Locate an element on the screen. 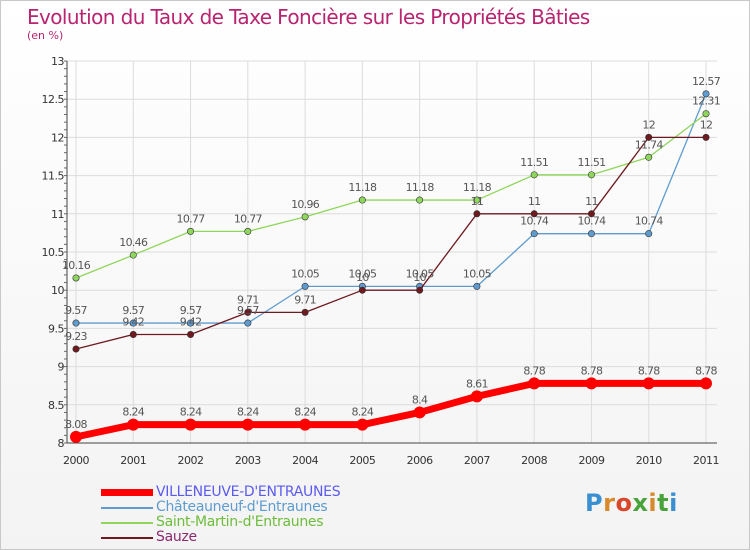  legend-item-sauze: Sauze is located at coordinates (231, 537).